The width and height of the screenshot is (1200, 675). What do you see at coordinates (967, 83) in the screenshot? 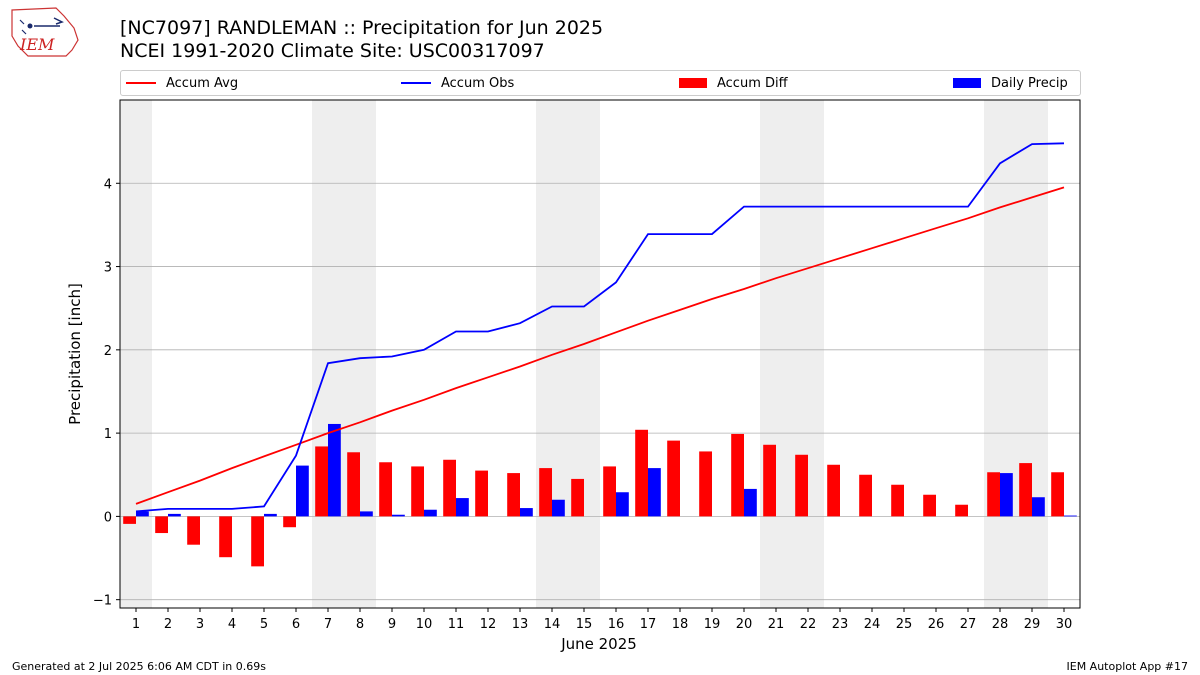
I see `legend-swatch-daily-precip` at bounding box center [967, 83].